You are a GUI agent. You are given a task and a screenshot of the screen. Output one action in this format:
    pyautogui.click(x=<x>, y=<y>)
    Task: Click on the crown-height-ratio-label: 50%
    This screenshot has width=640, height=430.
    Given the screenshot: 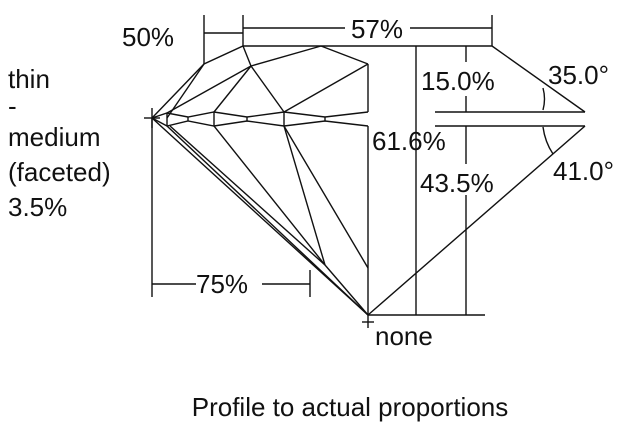 What is the action you would take?
    pyautogui.click(x=148, y=37)
    